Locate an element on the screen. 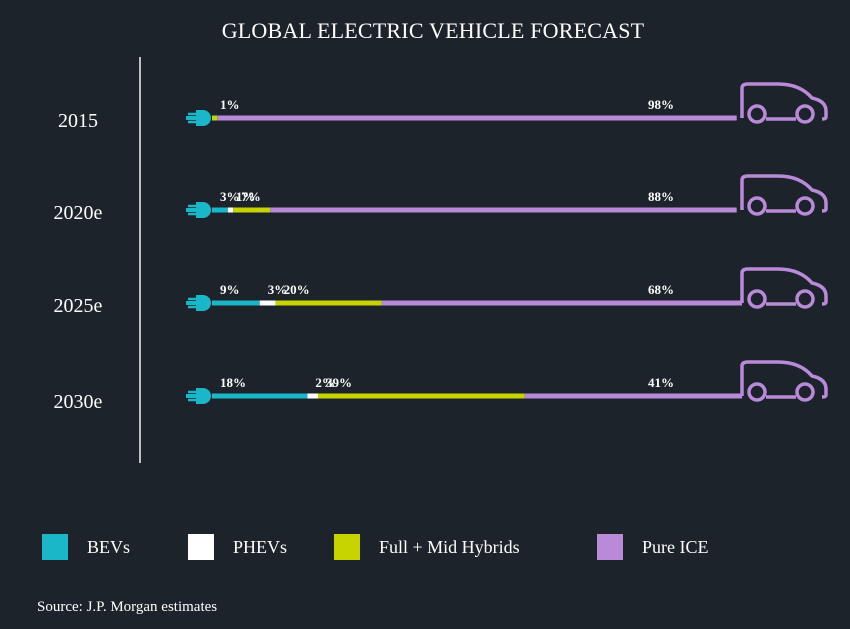 The height and width of the screenshot is (629, 850). data-label: 68% is located at coordinates (661, 289).